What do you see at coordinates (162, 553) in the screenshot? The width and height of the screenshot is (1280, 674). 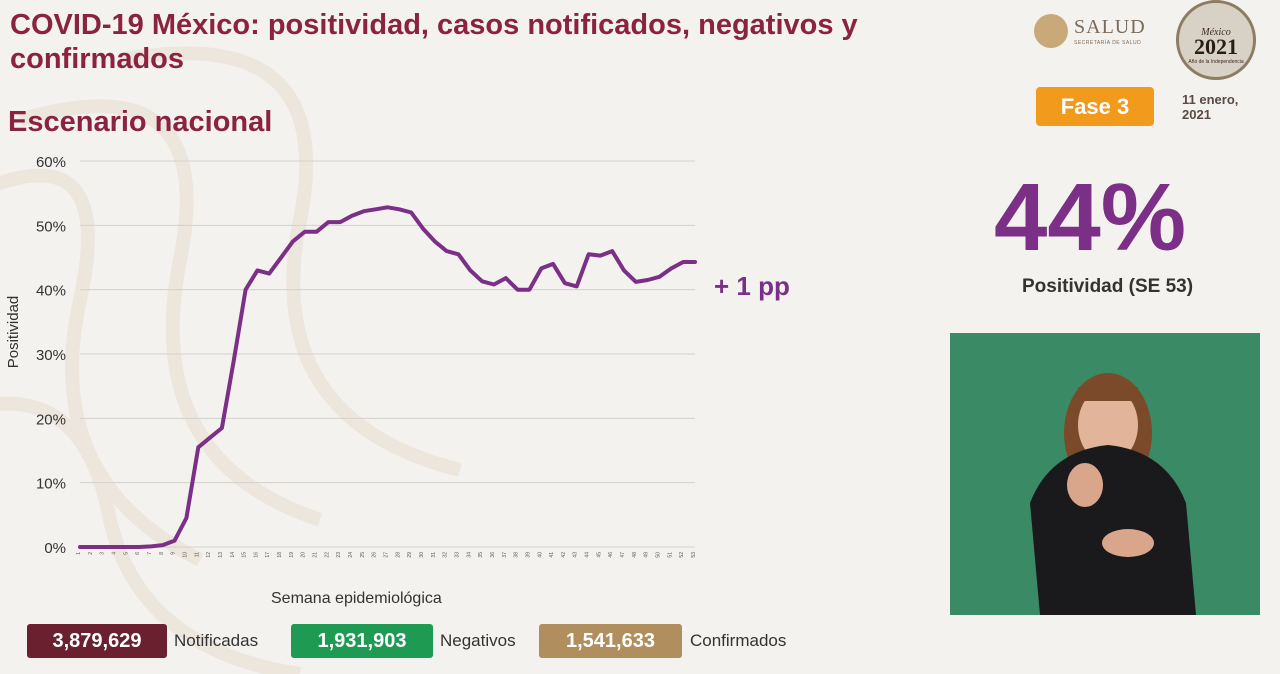 I see `x-tick-label: 8` at bounding box center [162, 553].